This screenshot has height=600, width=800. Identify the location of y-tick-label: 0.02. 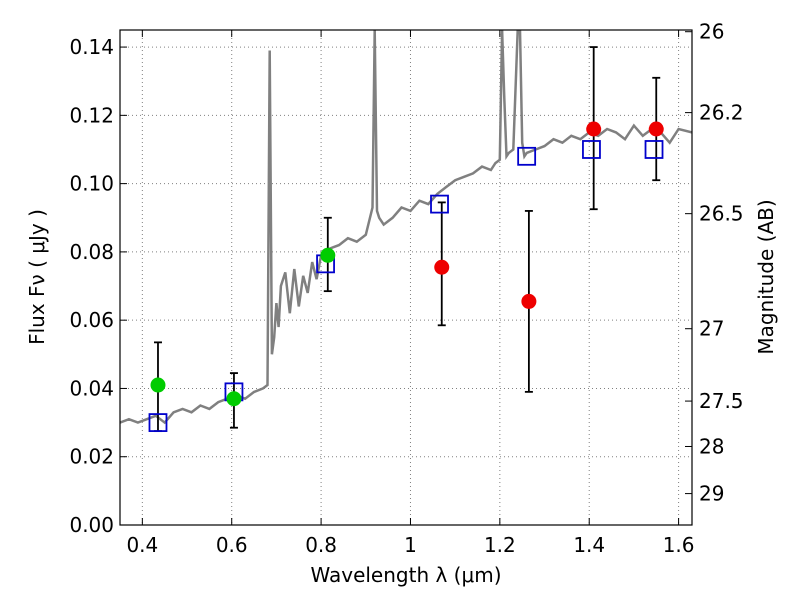
(91, 457).